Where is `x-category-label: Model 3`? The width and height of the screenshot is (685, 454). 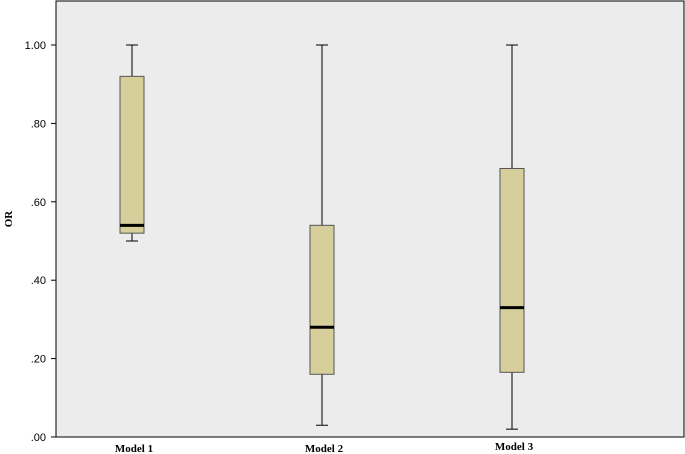
x-category-label: Model 3 is located at coordinates (514, 447).